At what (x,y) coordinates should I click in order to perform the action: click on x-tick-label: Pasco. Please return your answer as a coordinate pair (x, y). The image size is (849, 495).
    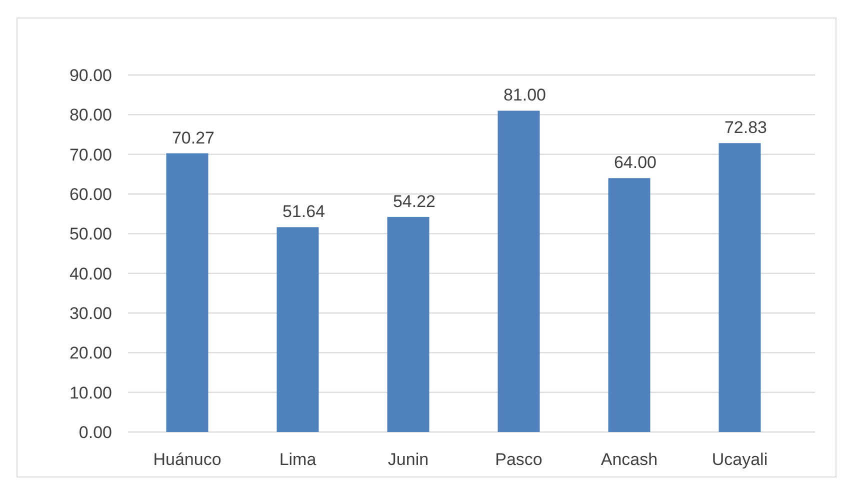
    Looking at the image, I should click on (518, 459).